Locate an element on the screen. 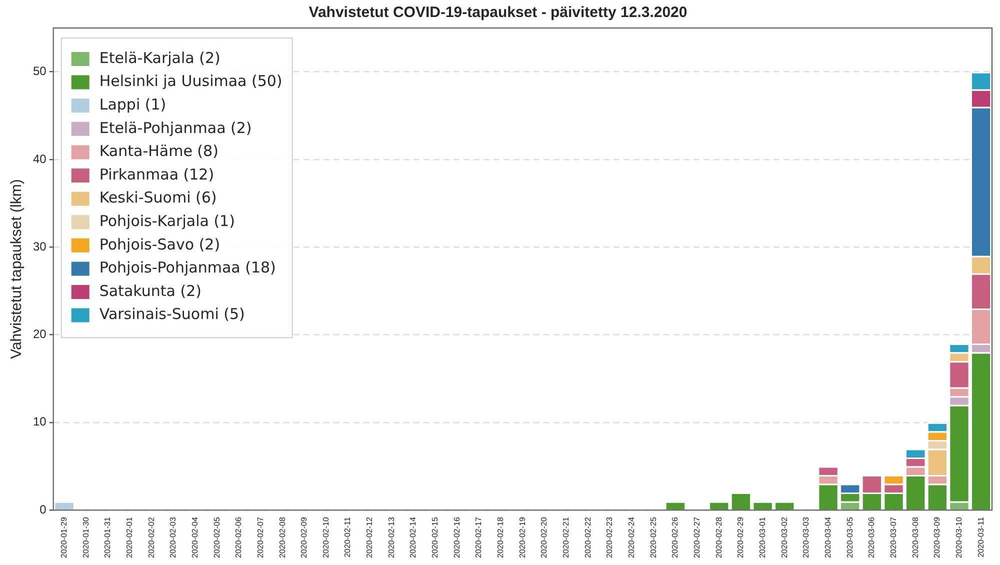 Image resolution: width=1000 pixels, height=565 pixels. x-tick-label: 2020-02-12 is located at coordinates (369, 537).